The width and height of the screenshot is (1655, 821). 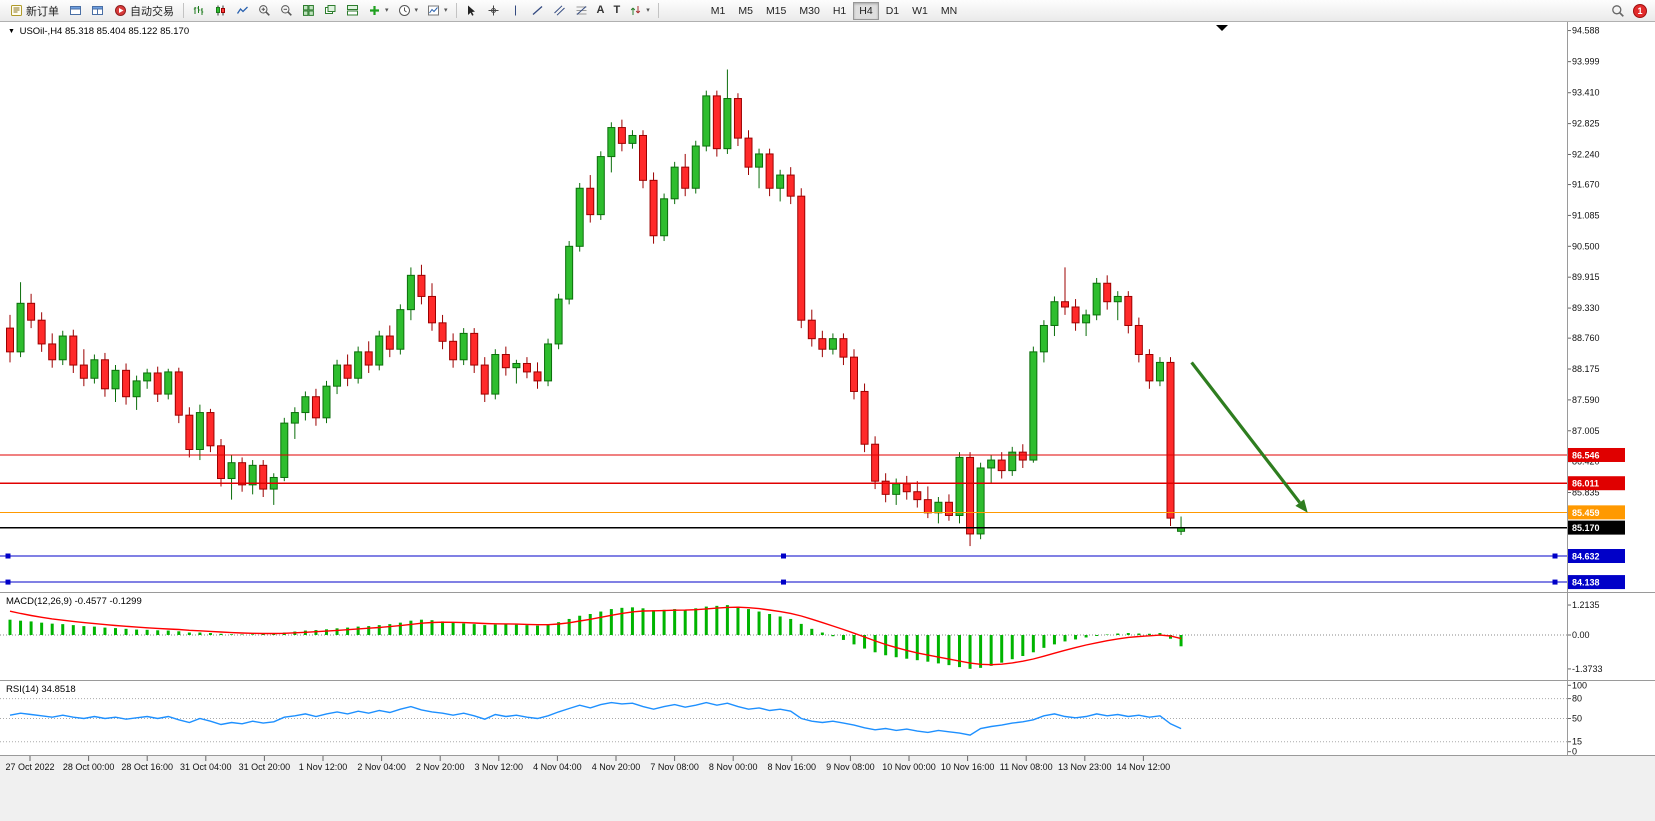 What do you see at coordinates (745, 11) in the screenshot?
I see `timeframe-m5-button: M5` at bounding box center [745, 11].